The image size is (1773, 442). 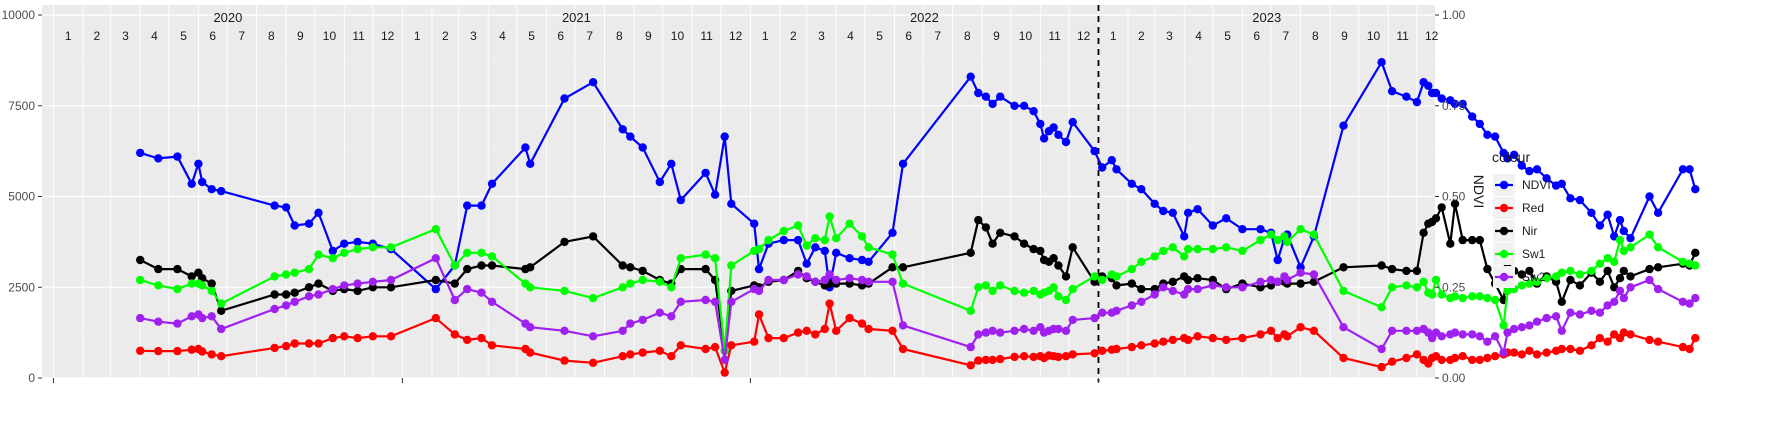 I want to click on month-label: 6, so click(x=560, y=36).